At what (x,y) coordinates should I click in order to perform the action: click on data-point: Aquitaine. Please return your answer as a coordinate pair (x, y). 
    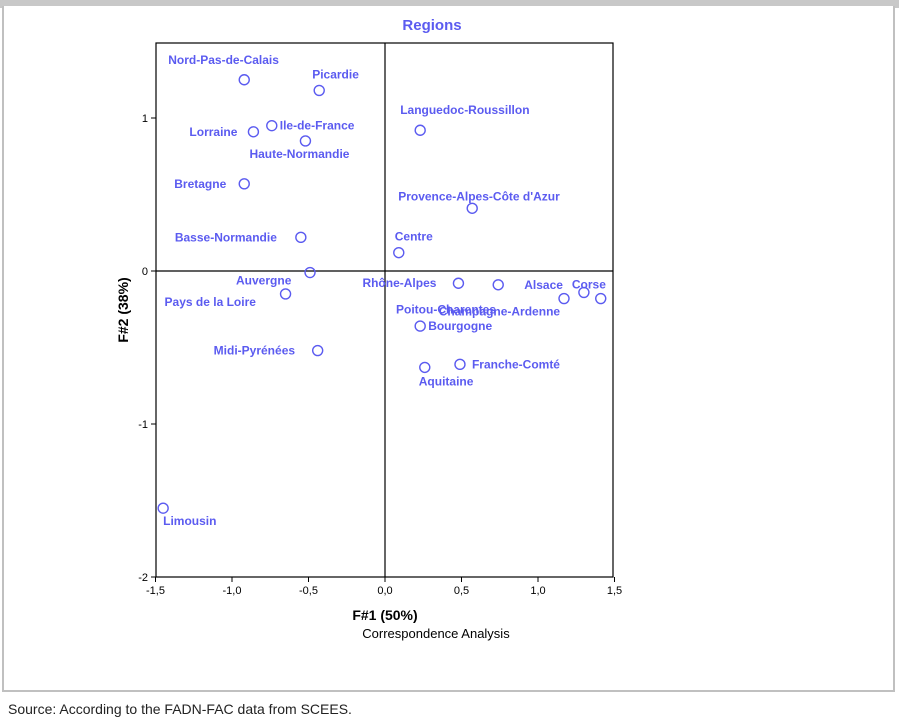
    Looking at the image, I should click on (446, 374).